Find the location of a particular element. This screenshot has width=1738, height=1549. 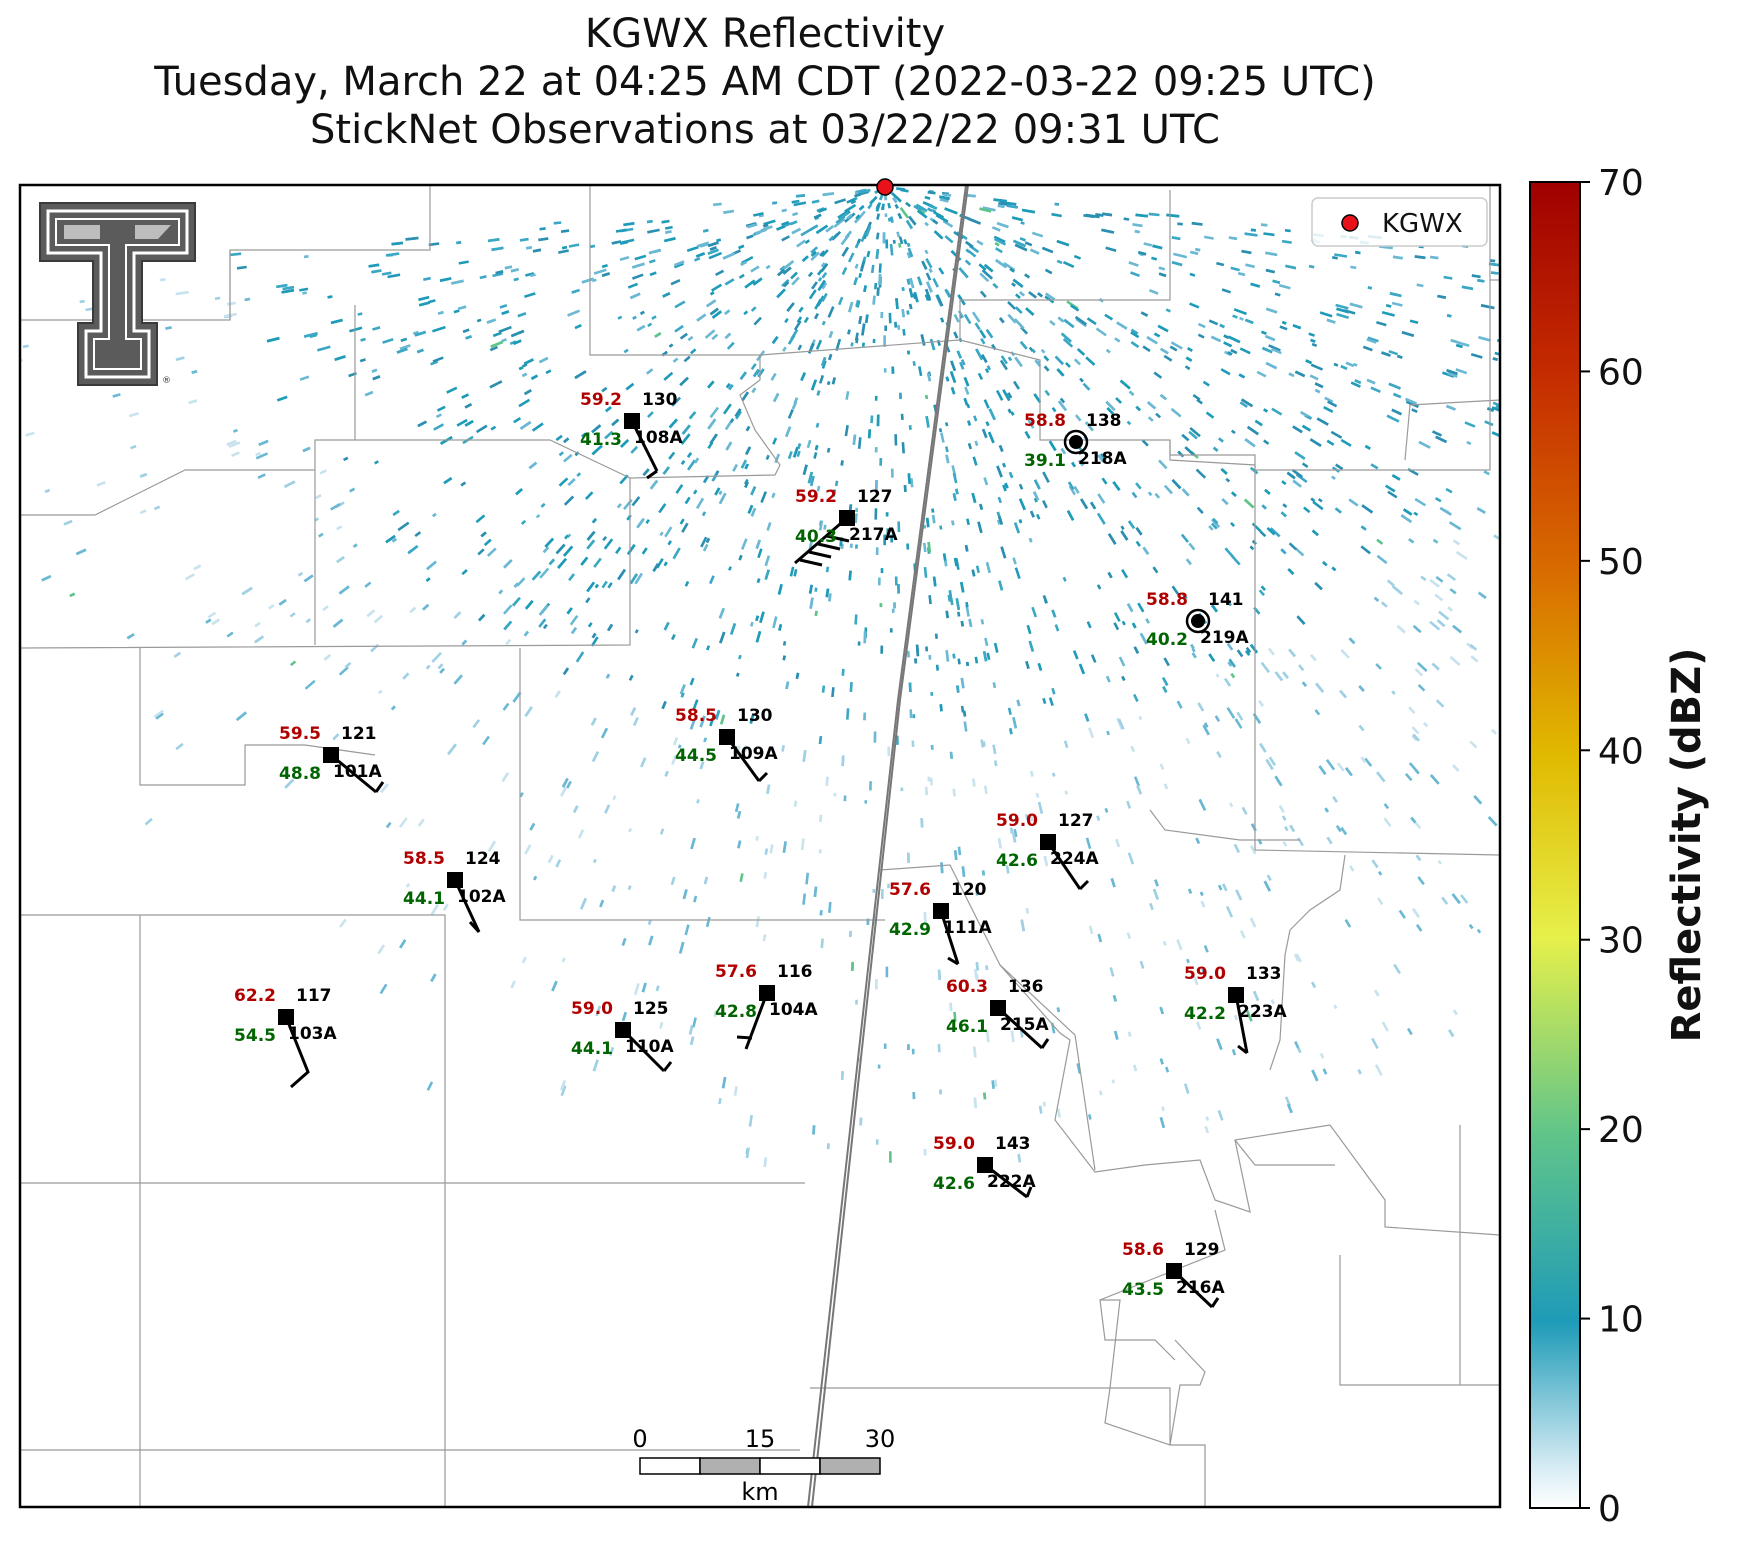

wind-barb-icon is located at coordinates (756, 1021).